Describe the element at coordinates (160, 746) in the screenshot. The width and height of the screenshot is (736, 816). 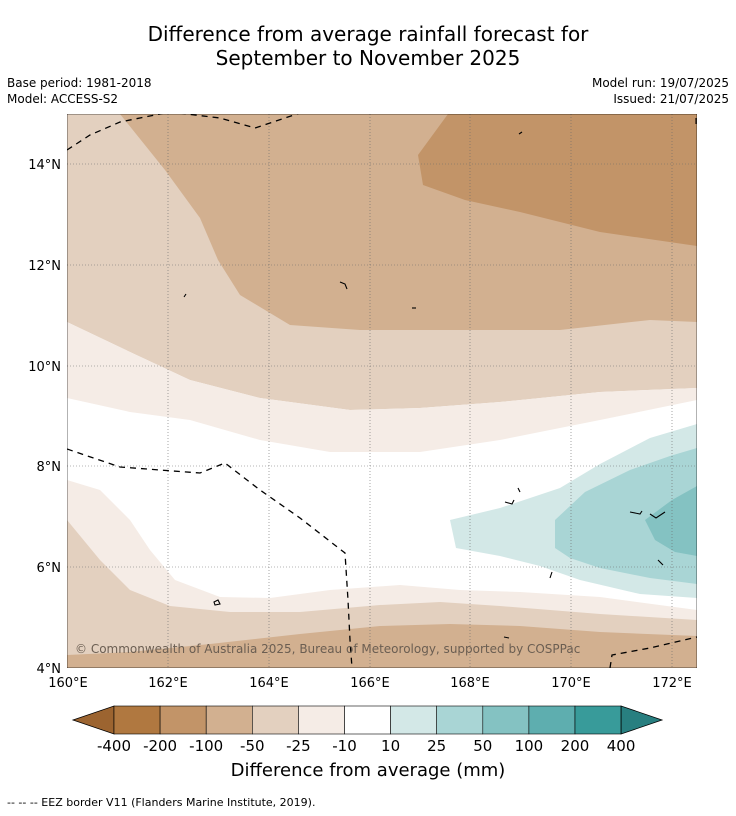
I see `colorbar-tick-label: -200` at that location.